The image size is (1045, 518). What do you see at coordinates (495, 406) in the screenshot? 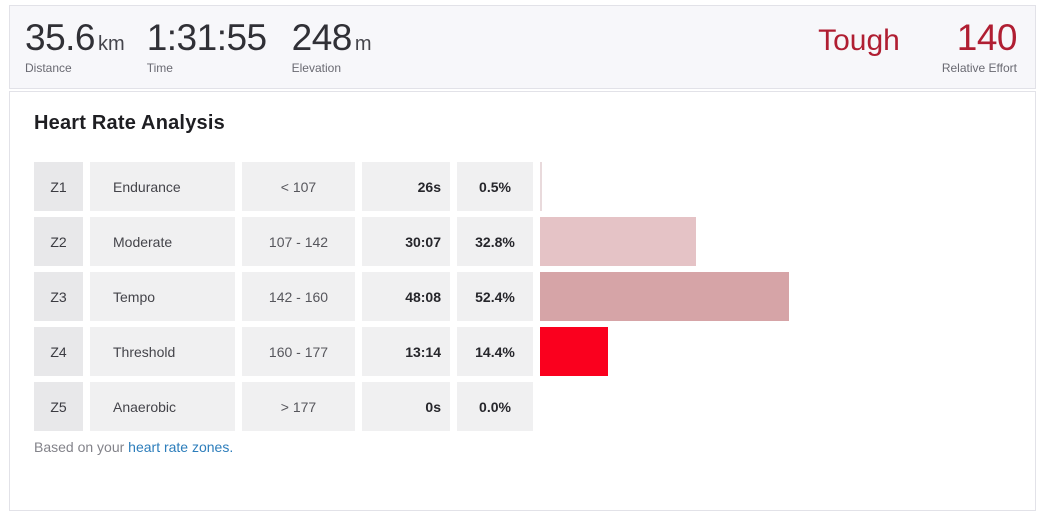
I see `zone-percent-cell: 0.0%` at bounding box center [495, 406].